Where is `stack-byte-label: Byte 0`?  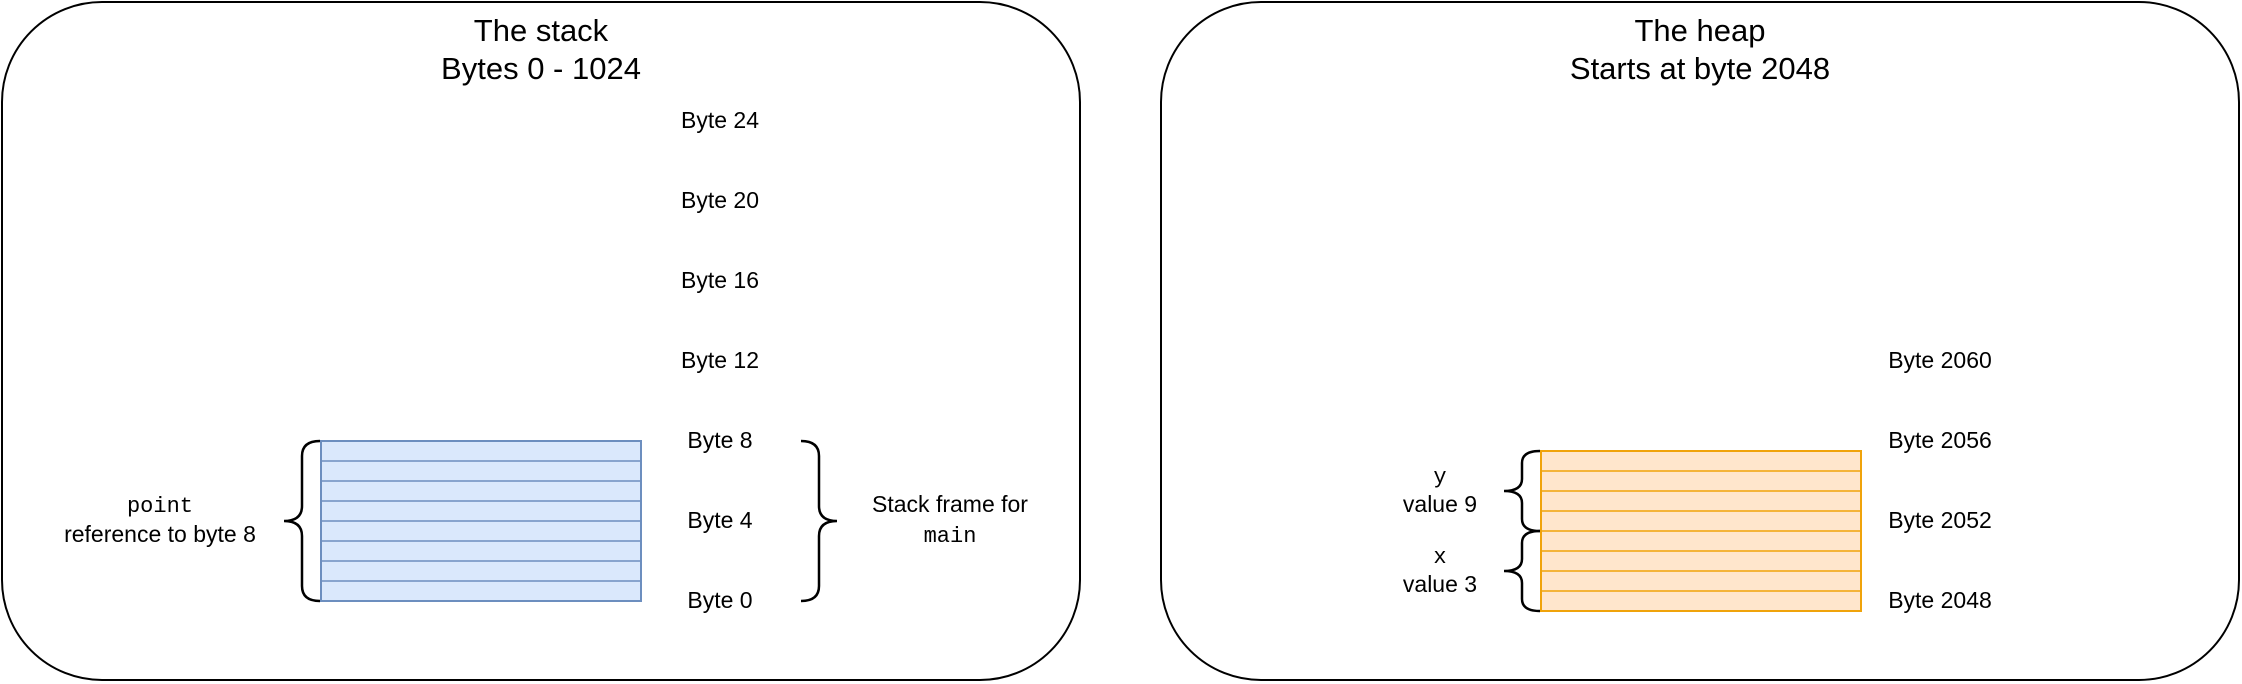 stack-byte-label: Byte 0 is located at coordinates (719, 600).